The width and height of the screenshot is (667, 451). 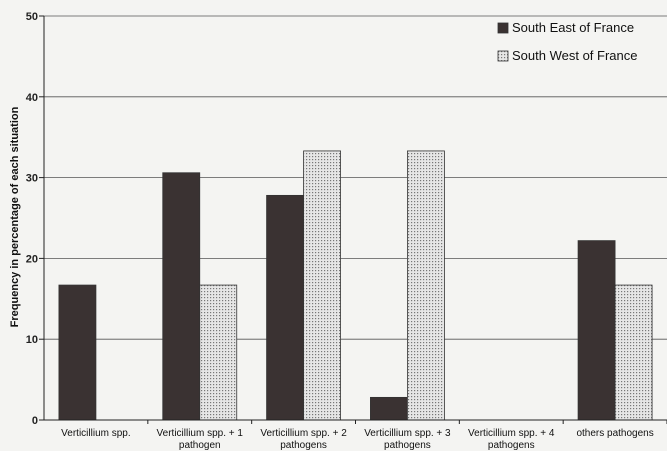 I want to click on x-tick-label: Verticillium spp. + 4 pathogens, so click(x=511, y=439).